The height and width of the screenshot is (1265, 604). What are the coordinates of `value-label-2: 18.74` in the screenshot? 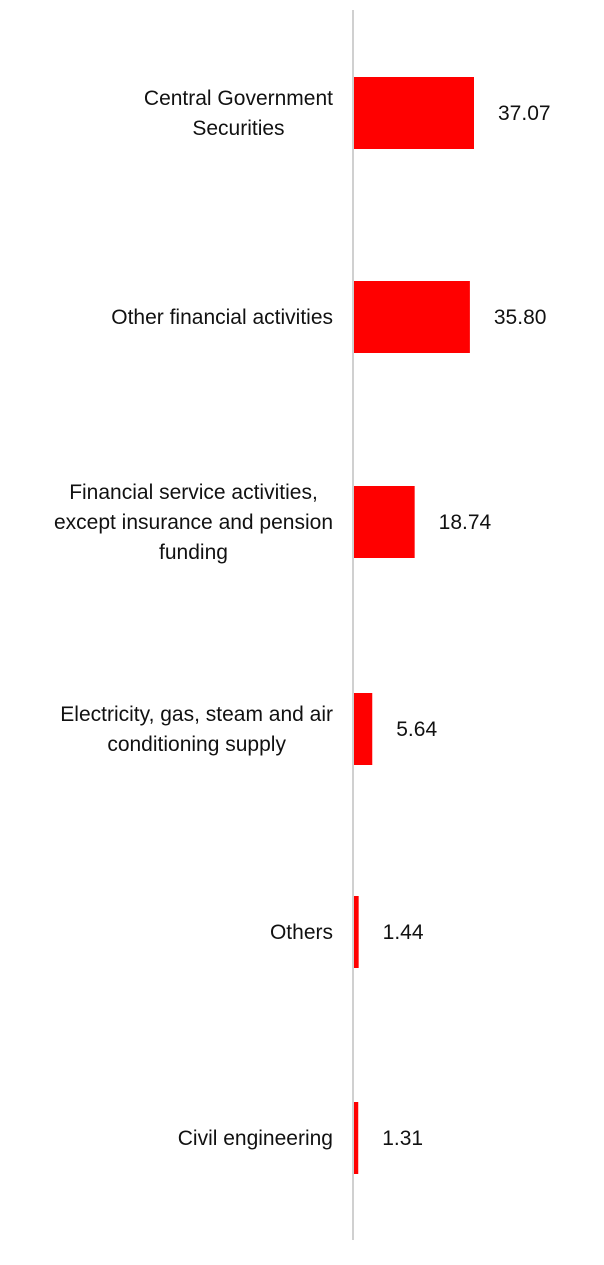 It's located at (465, 522).